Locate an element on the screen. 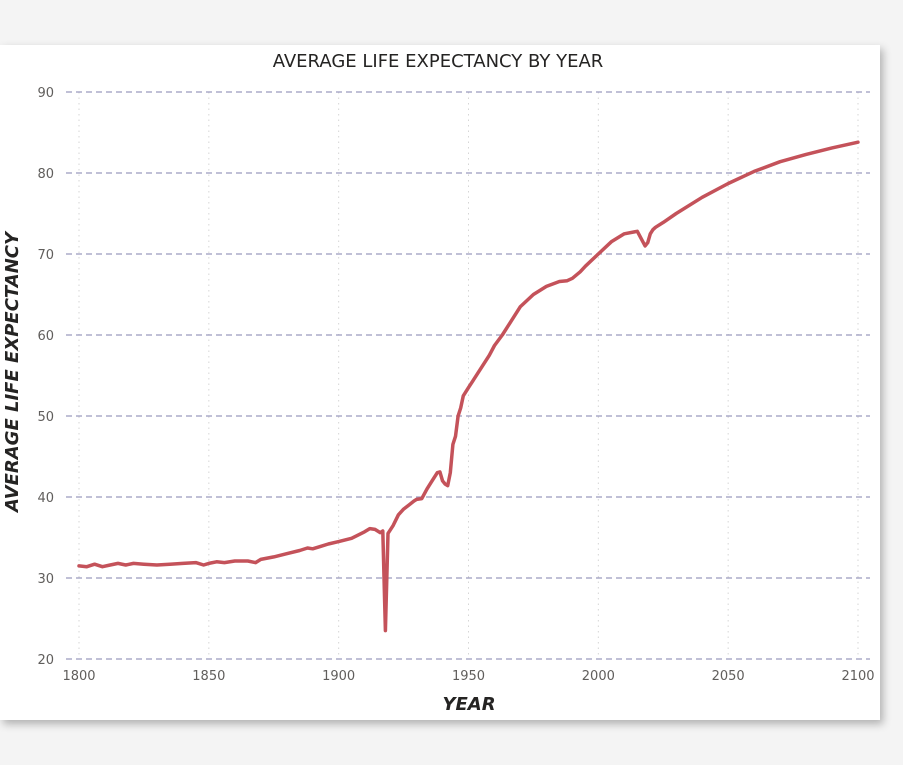 The height and width of the screenshot is (765, 903). y-tick-label: 30 is located at coordinates (45, 579).